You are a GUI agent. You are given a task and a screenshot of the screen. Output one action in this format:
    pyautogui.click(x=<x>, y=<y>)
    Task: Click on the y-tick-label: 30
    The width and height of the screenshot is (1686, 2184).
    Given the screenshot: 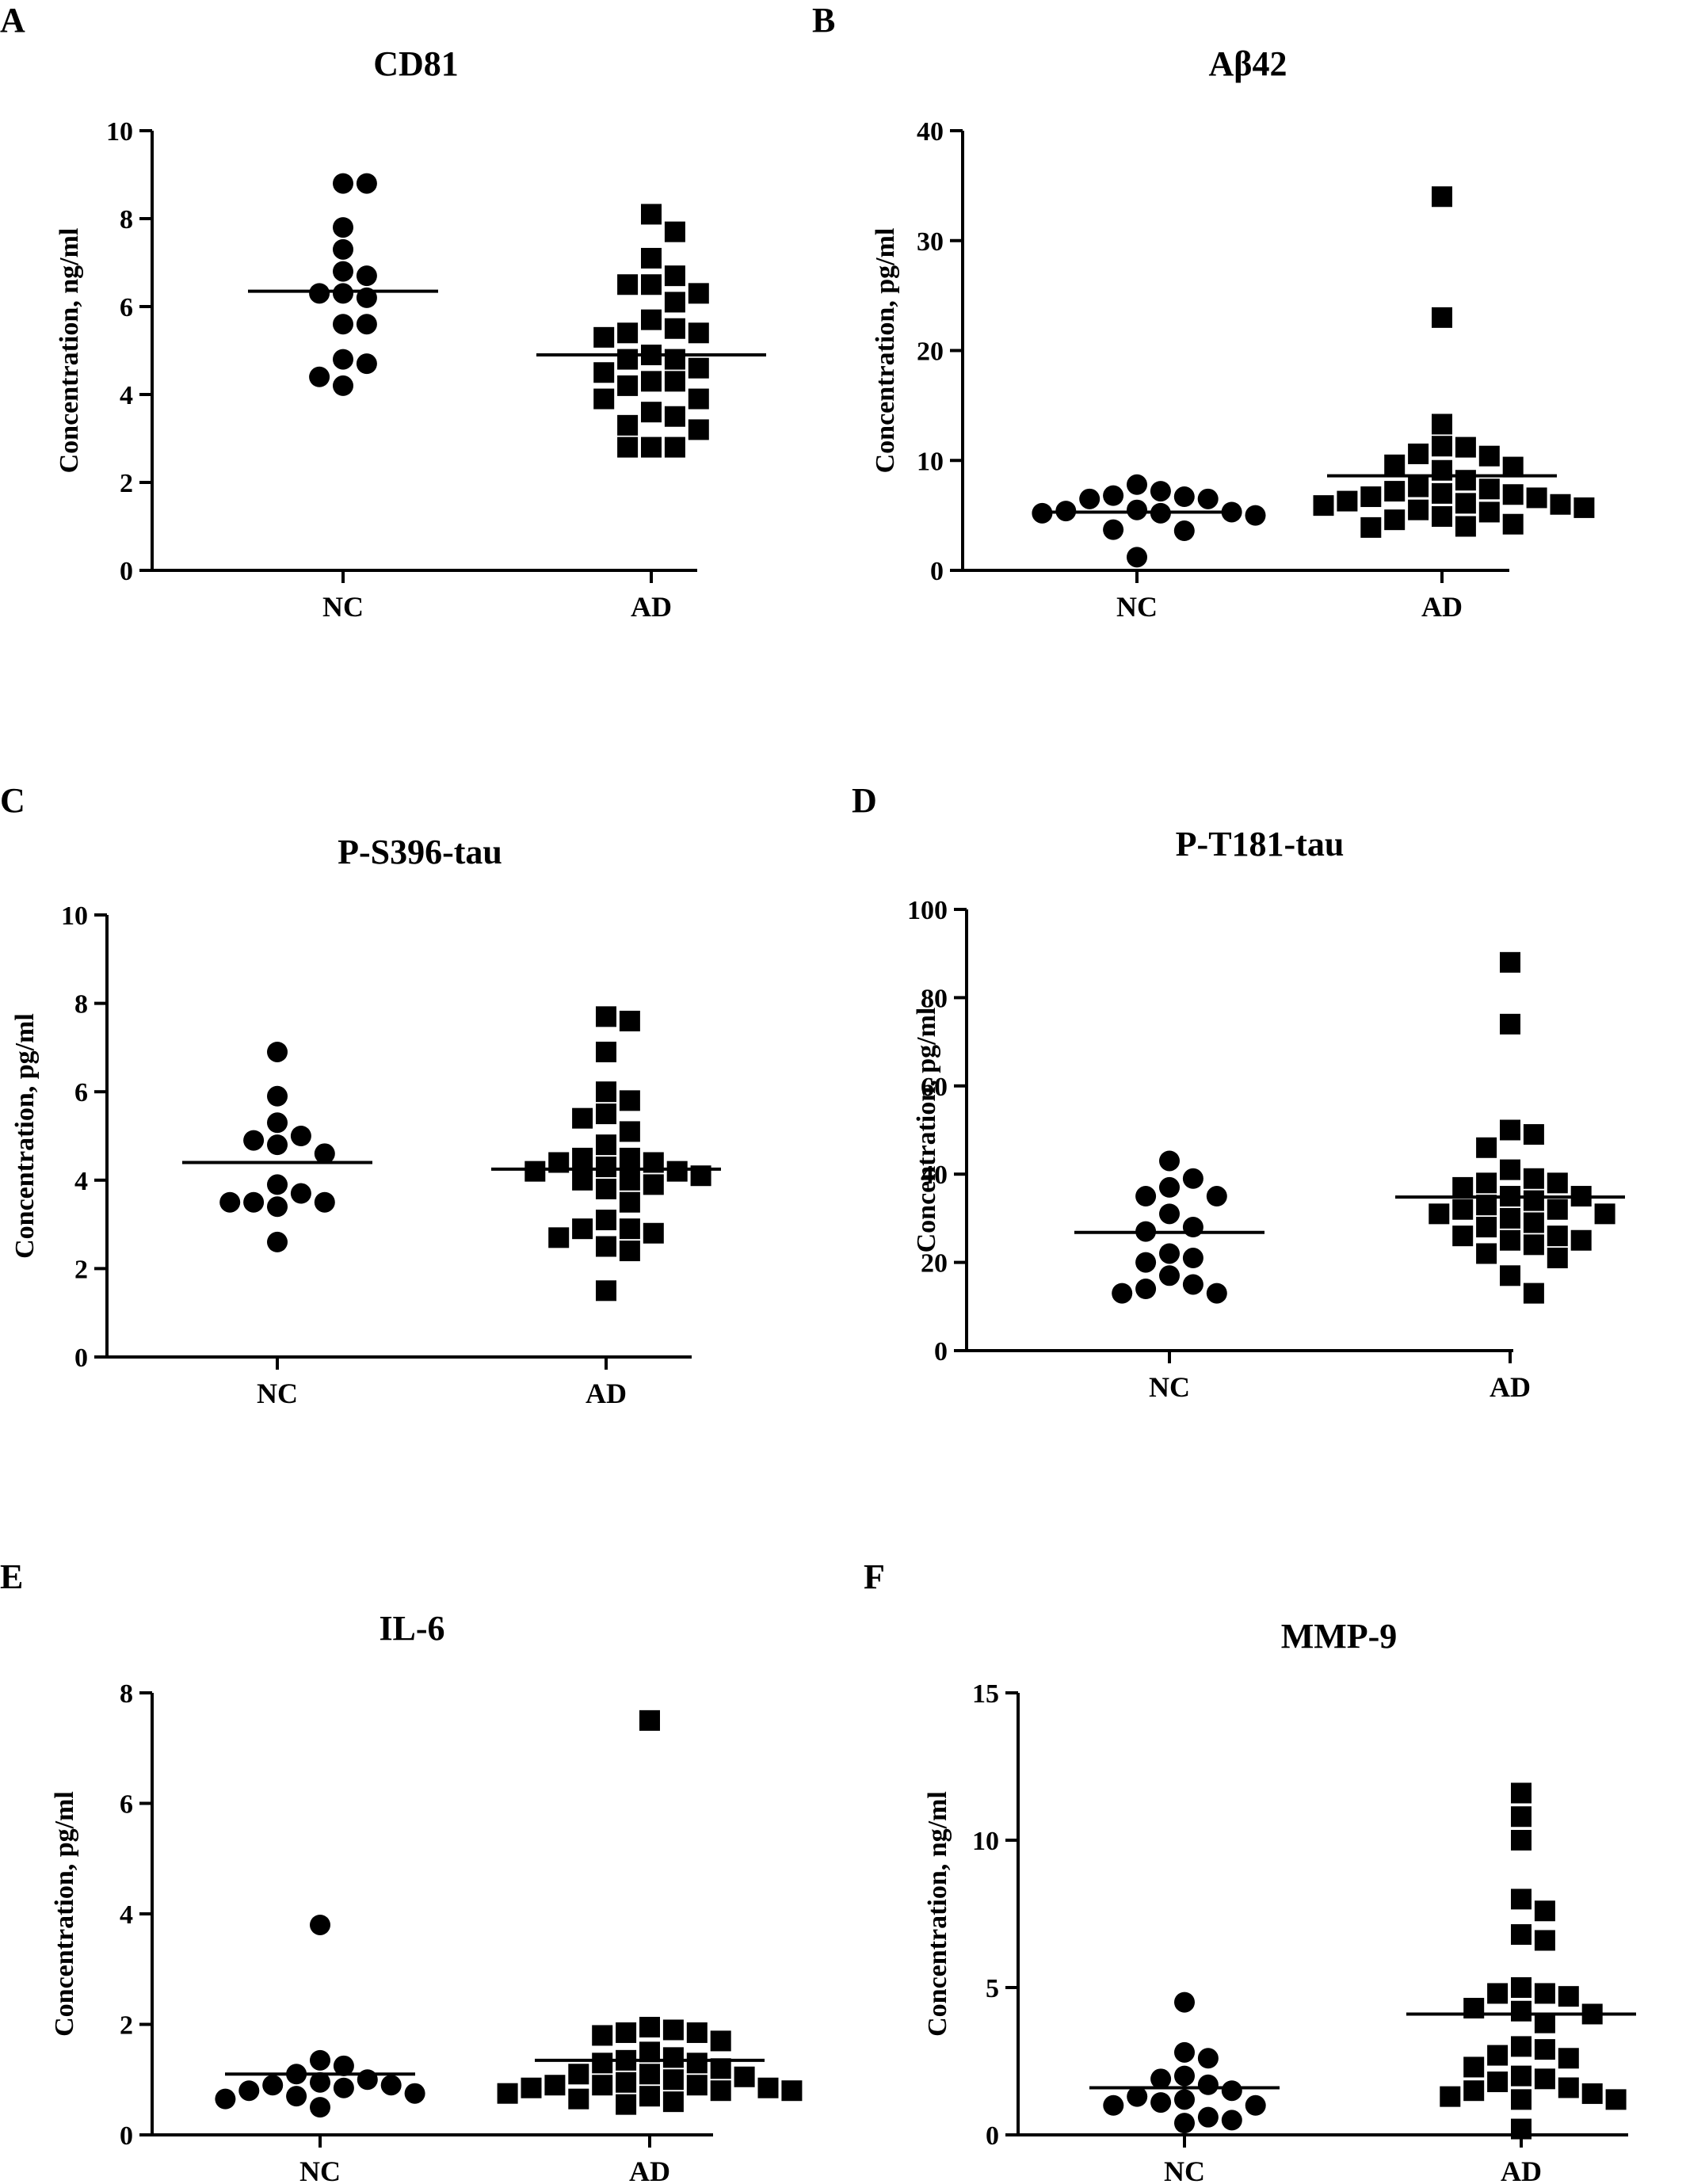 What is the action you would take?
    pyautogui.click(x=930, y=242)
    